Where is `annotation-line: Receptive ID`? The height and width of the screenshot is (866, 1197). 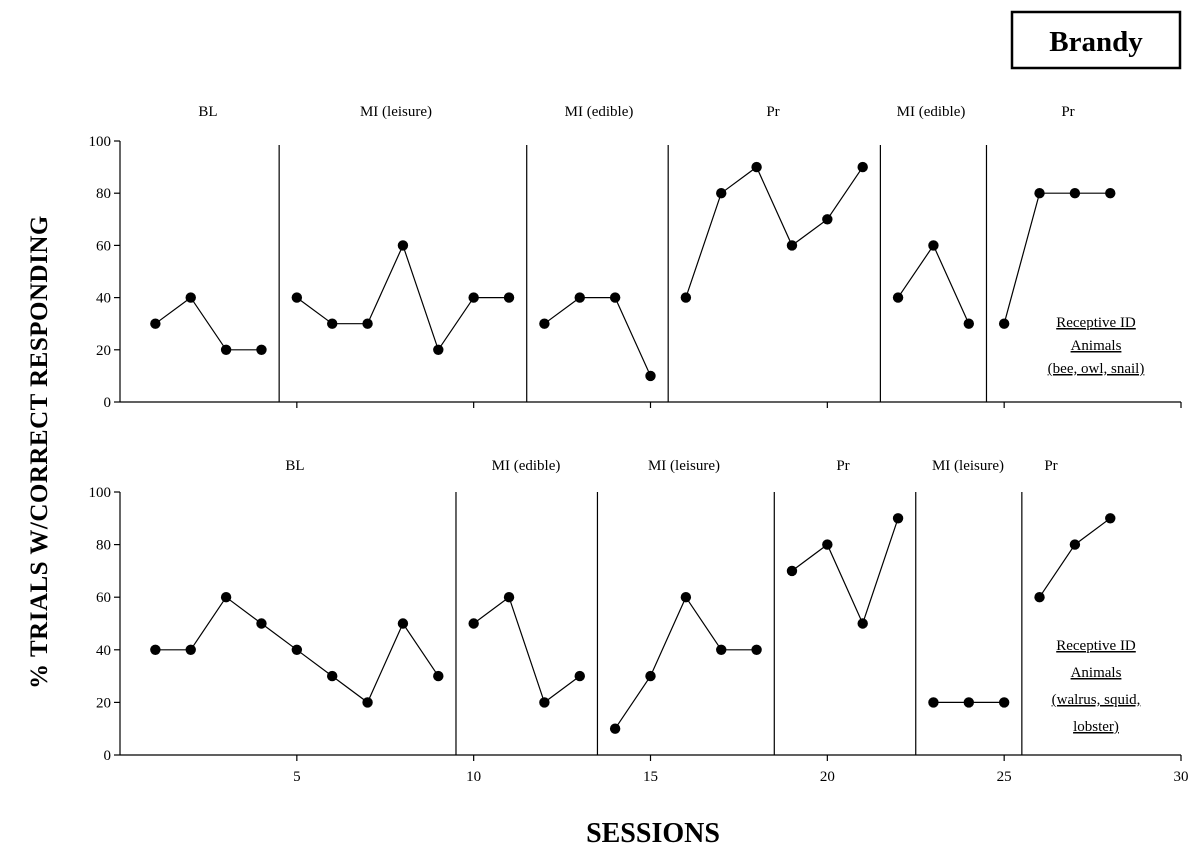
annotation-line: Receptive ID is located at coordinates (1096, 323).